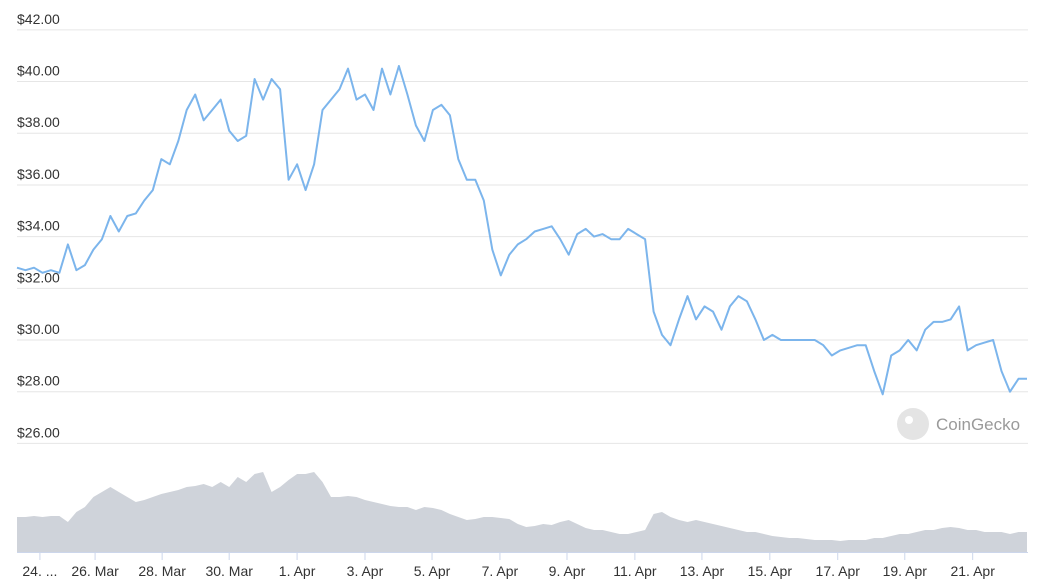  What do you see at coordinates (38, 329) in the screenshot?
I see `y-tick-label: $30.00` at bounding box center [38, 329].